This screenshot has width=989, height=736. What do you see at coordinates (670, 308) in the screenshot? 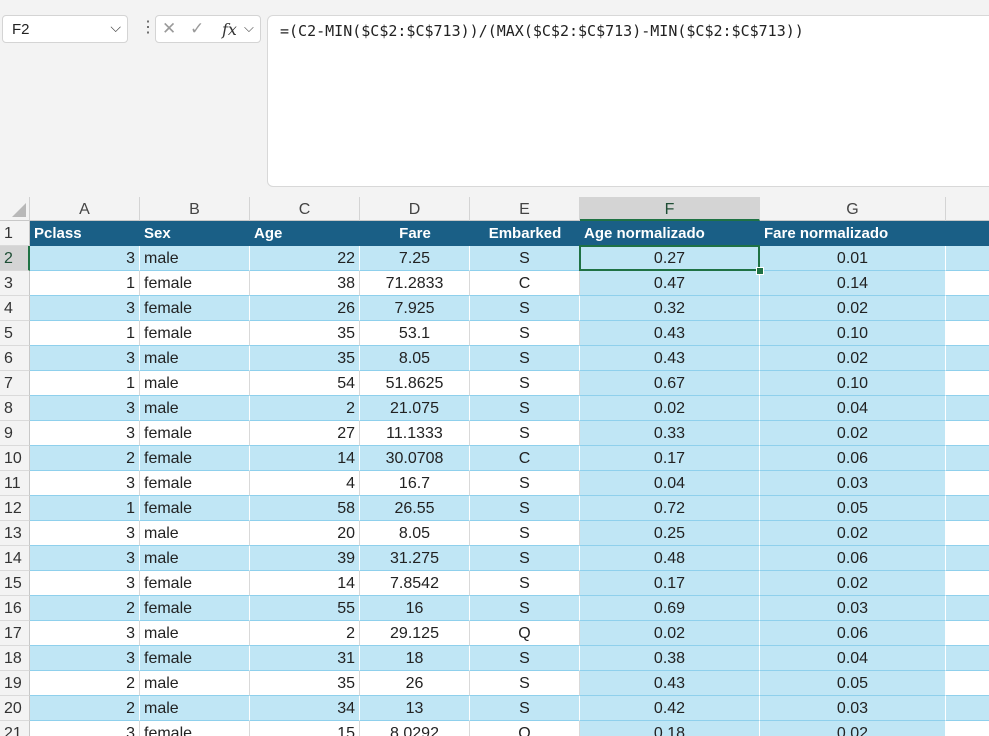
I see `table-cell: 0.32` at bounding box center [670, 308].